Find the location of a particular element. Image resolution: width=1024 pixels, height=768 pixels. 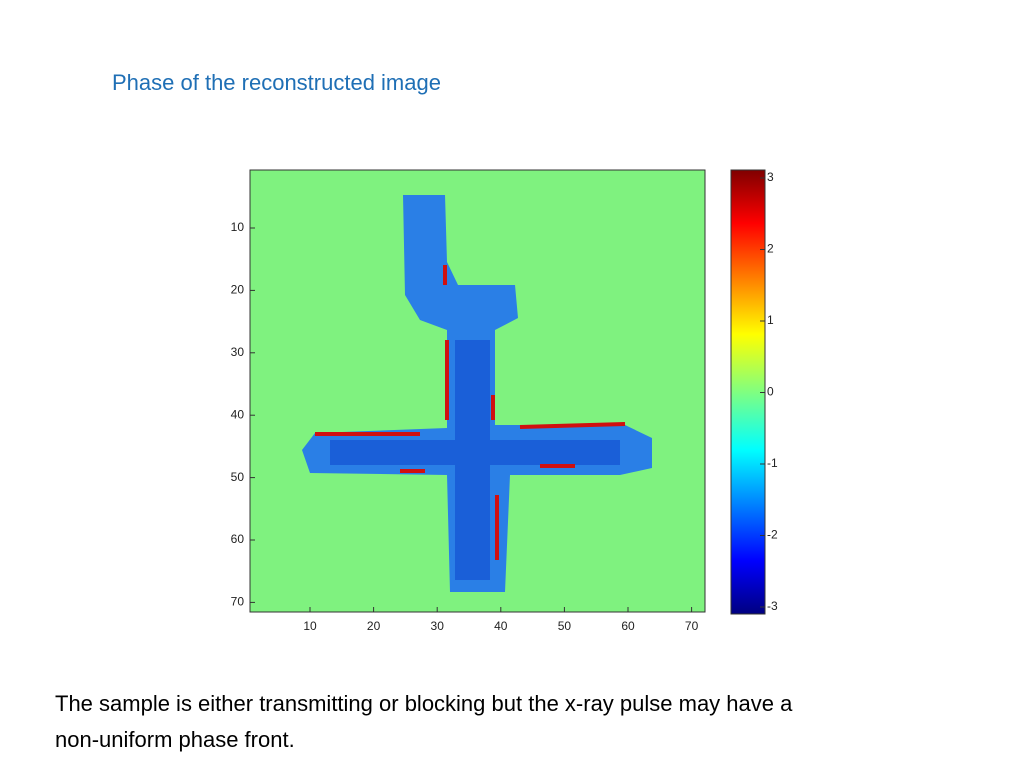

colorbar-tick-label: 3 is located at coordinates (770, 177).